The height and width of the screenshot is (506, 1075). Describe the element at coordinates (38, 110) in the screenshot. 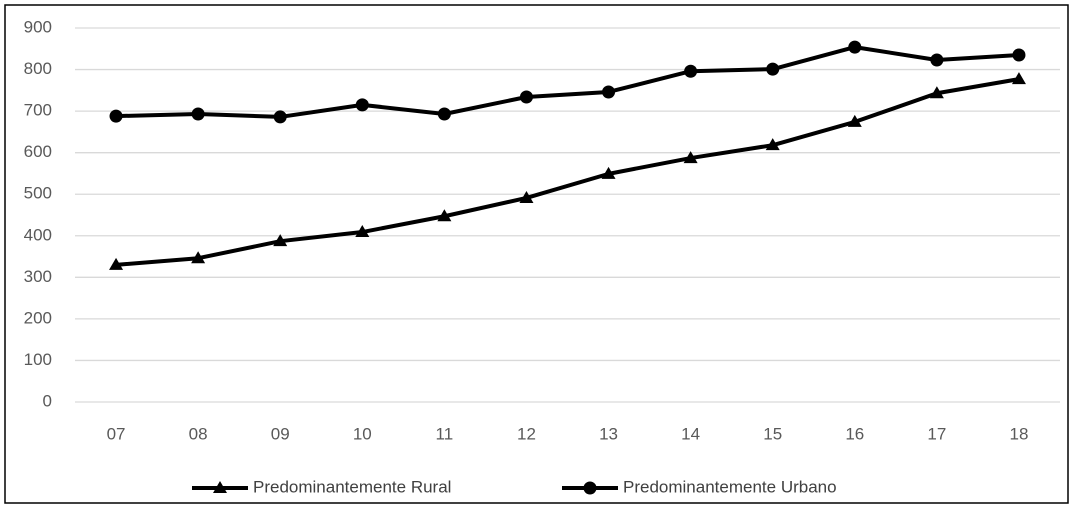

I see `y-tick-label: 700` at that location.